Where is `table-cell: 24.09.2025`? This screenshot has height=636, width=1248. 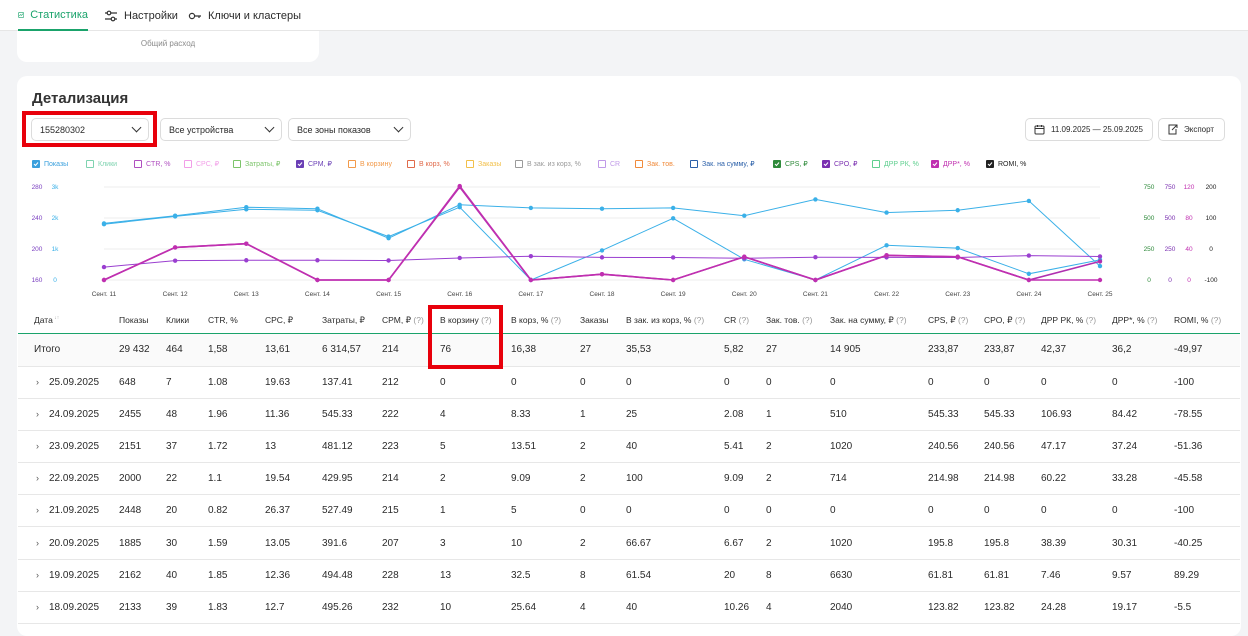 table-cell: 24.09.2025 is located at coordinates (74, 415).